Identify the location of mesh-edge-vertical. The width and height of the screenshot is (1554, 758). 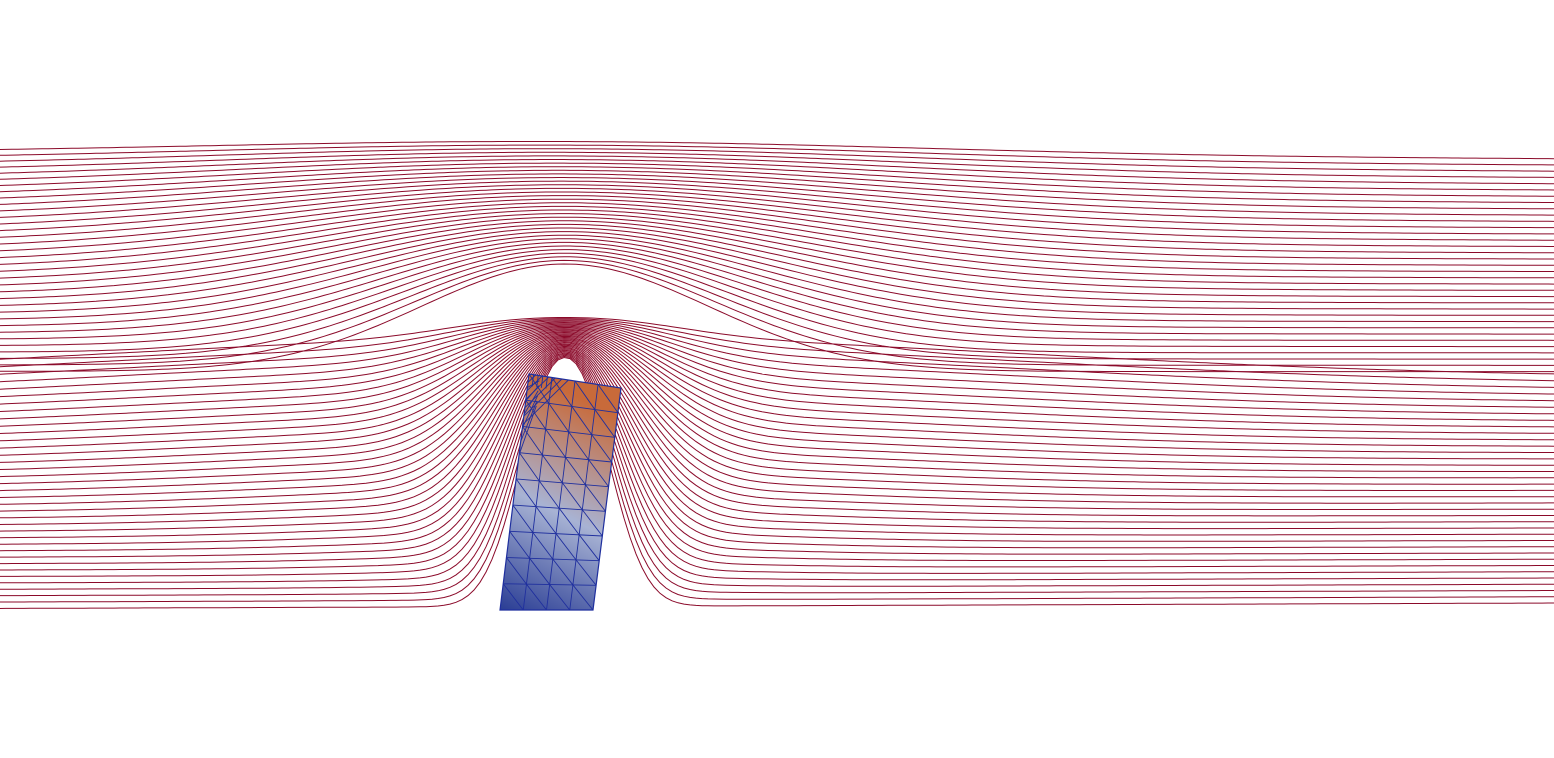
(584, 497).